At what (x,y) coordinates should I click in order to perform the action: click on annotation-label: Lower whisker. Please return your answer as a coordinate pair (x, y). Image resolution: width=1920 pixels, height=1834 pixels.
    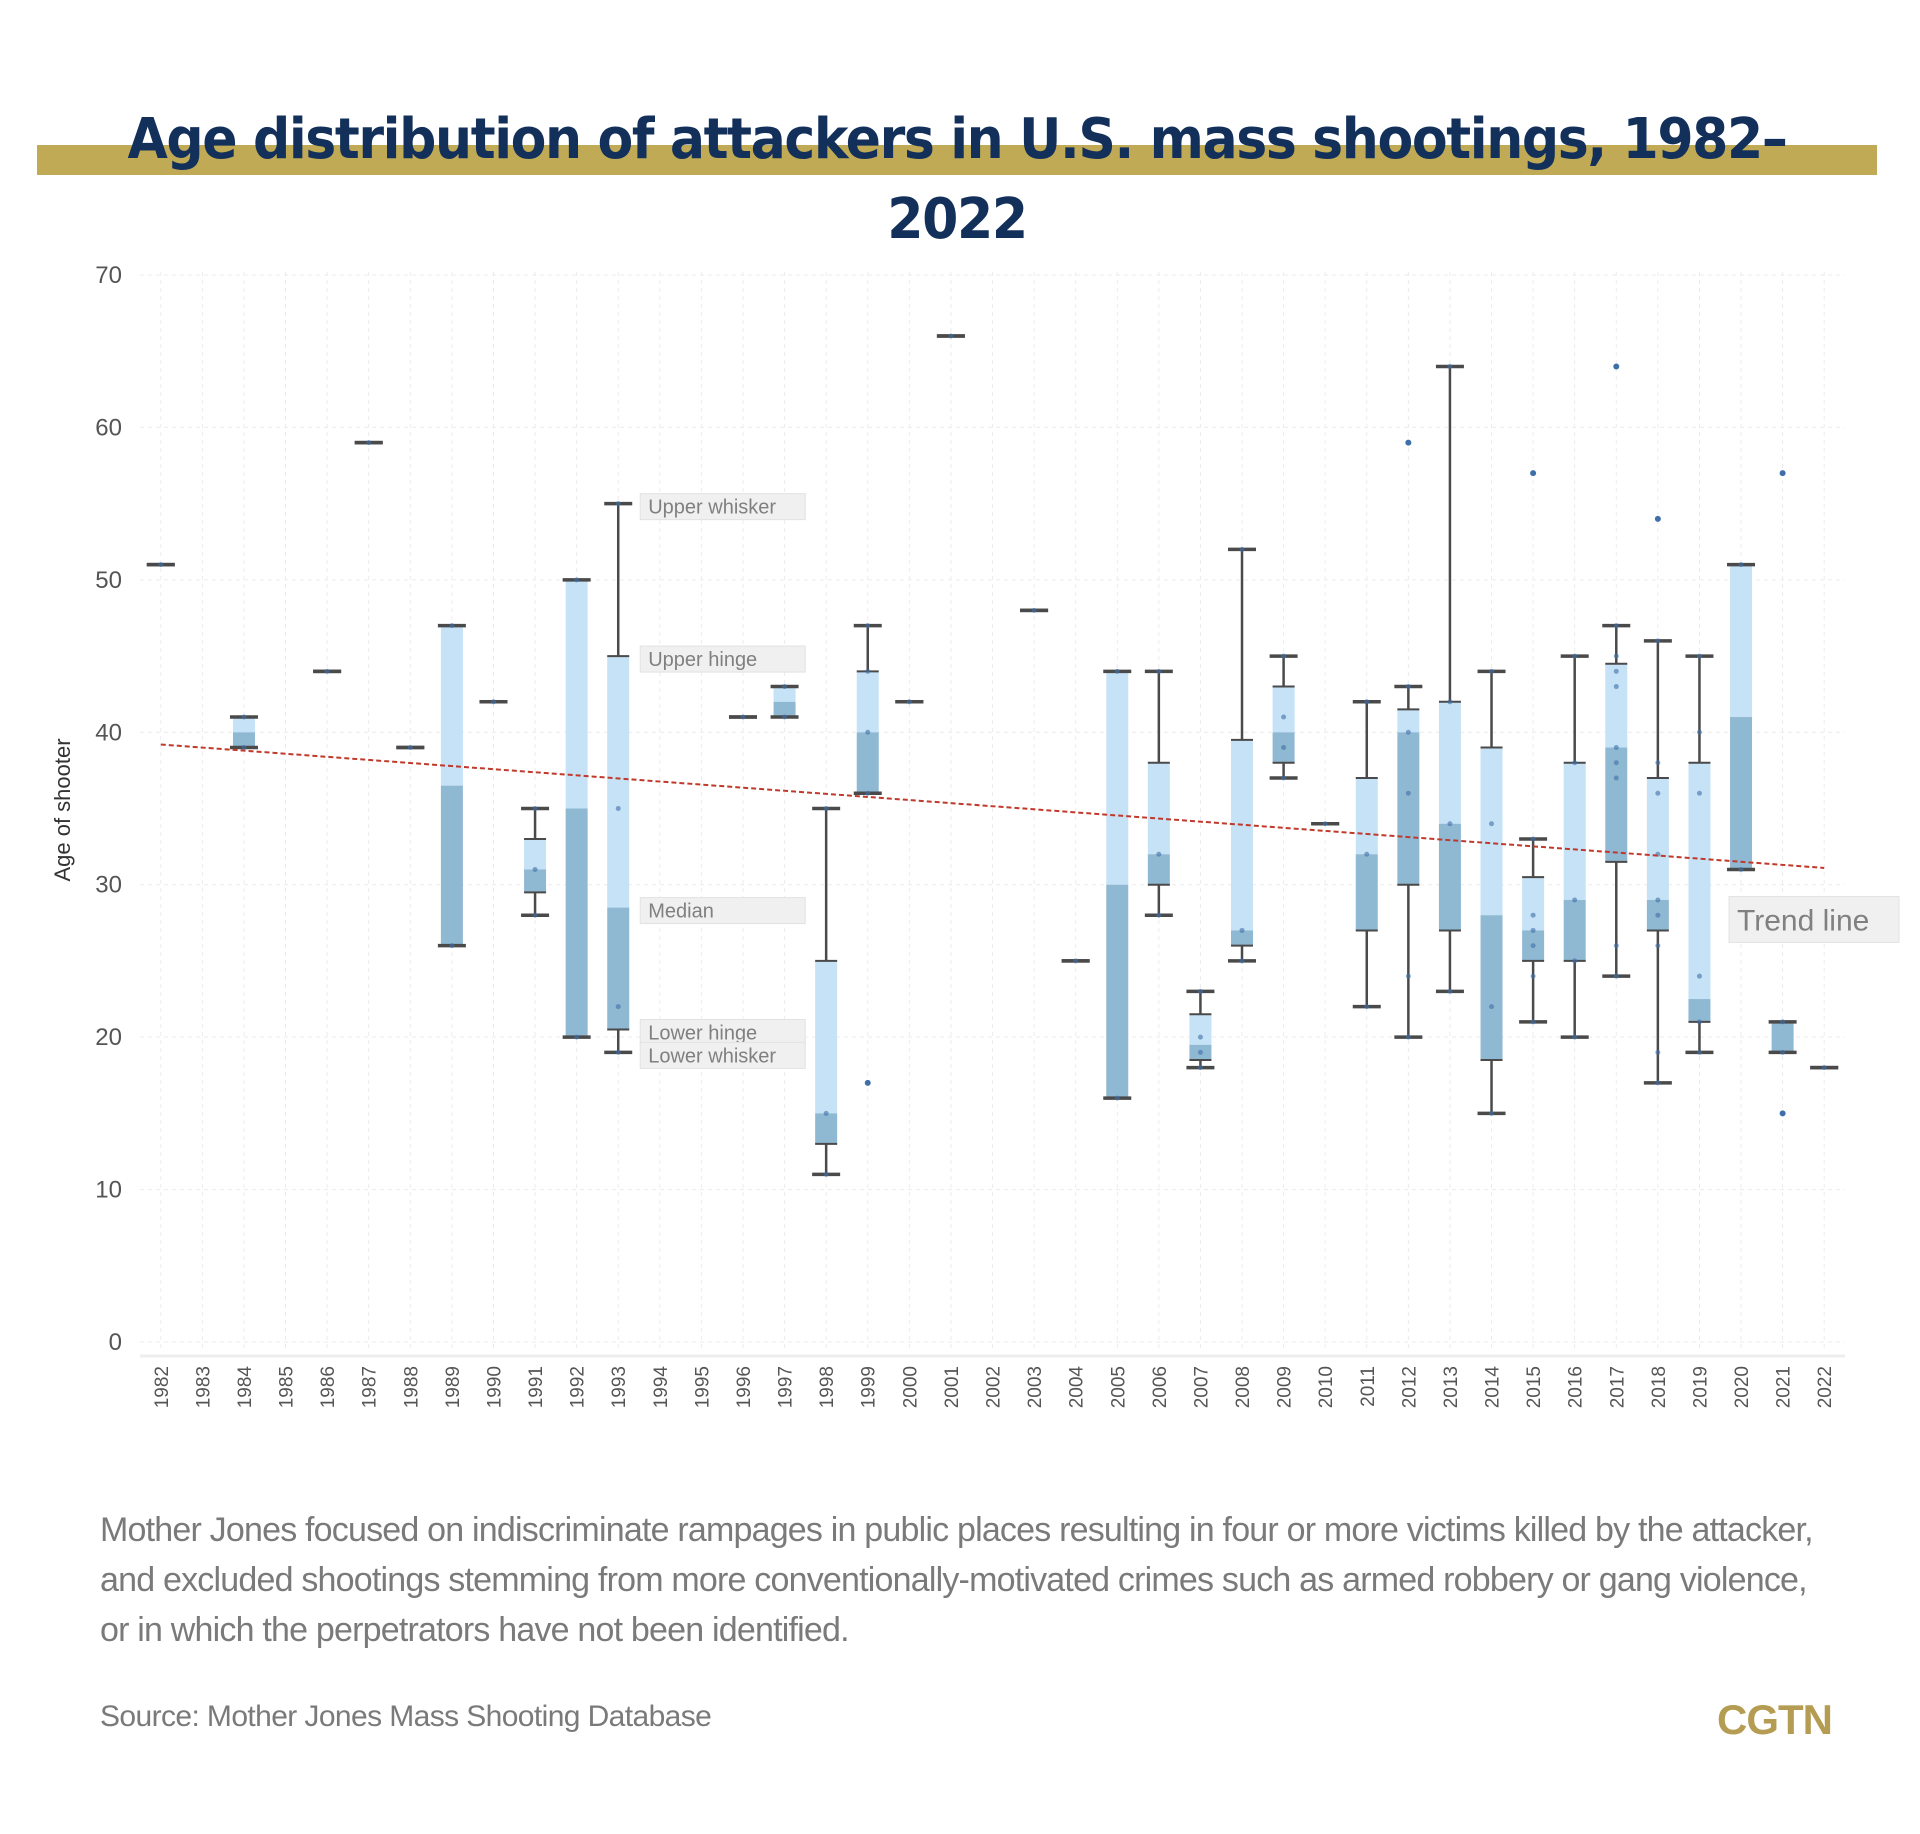
    Looking at the image, I should click on (712, 1056).